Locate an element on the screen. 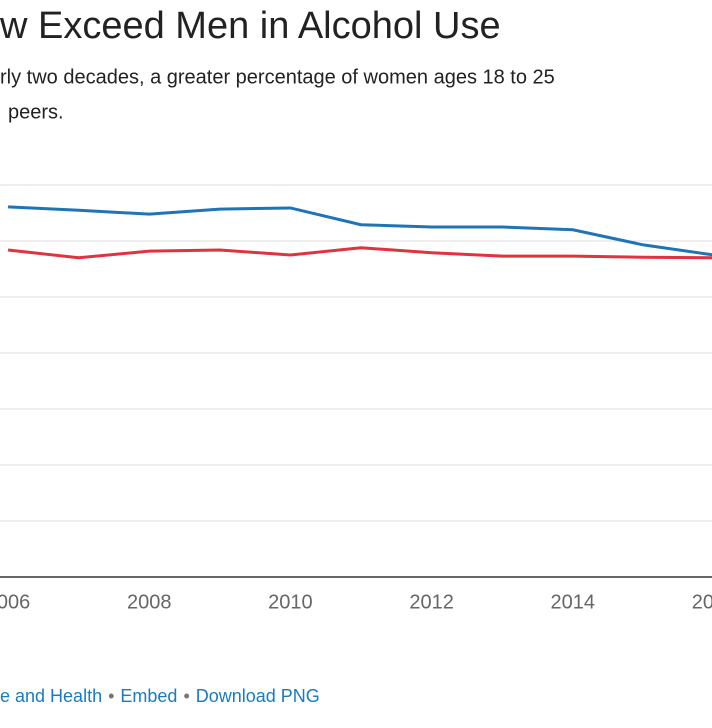 Image resolution: width=712 pixels, height=728 pixels. footer-link: Download PNG is located at coordinates (258, 696).